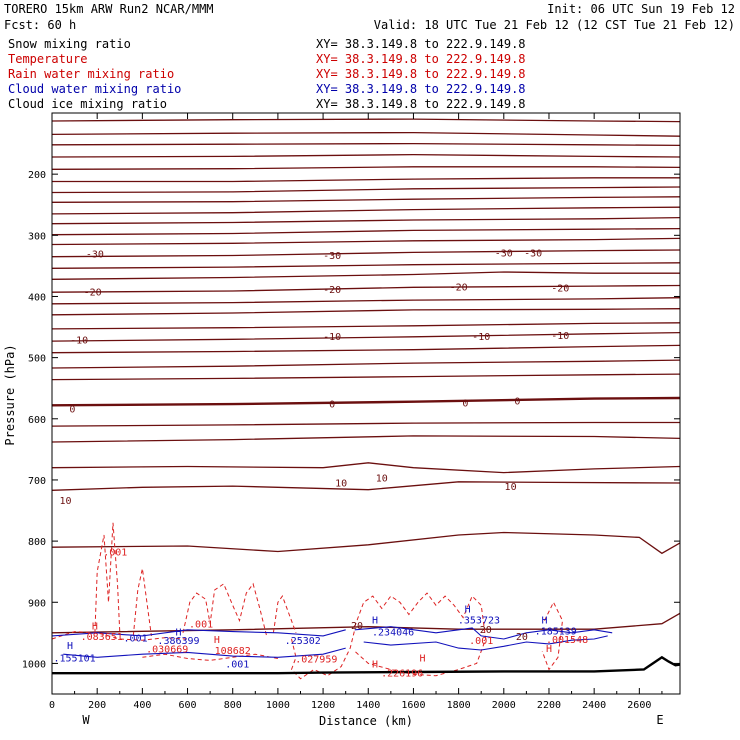  I want to click on annotation-22: .234046, so click(393, 633).